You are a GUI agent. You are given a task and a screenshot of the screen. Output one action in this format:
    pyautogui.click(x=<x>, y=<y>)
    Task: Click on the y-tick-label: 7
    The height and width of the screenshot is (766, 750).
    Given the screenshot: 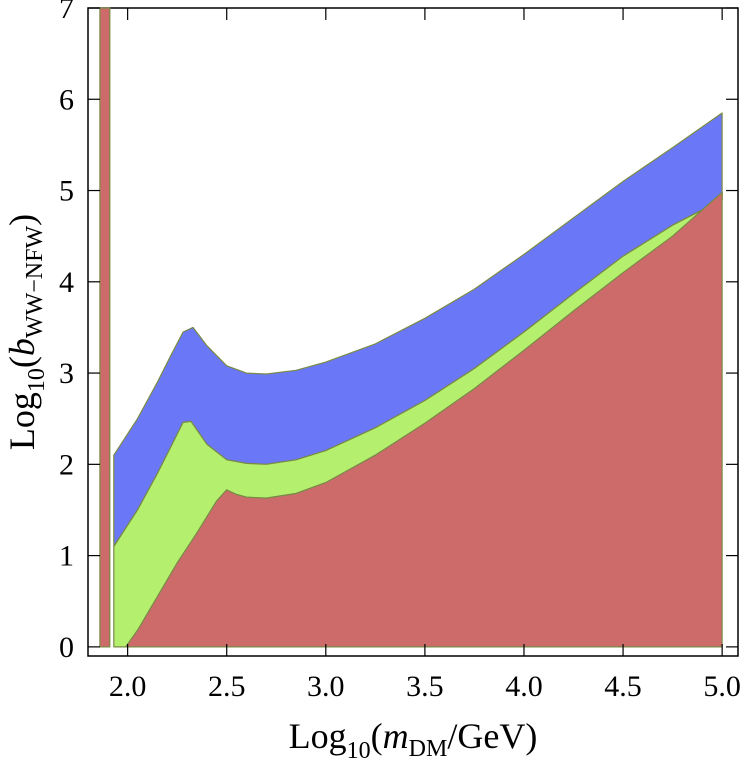 What is the action you would take?
    pyautogui.click(x=66, y=12)
    